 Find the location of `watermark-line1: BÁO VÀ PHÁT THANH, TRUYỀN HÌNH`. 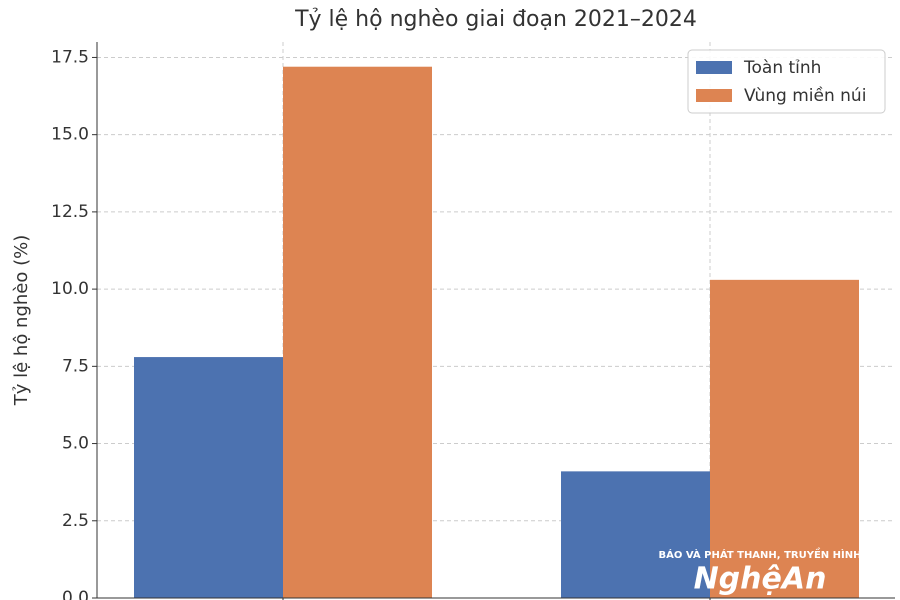

watermark-line1: BÁO VÀ PHÁT THANH, TRUYỀN HÌNH is located at coordinates (760, 554).